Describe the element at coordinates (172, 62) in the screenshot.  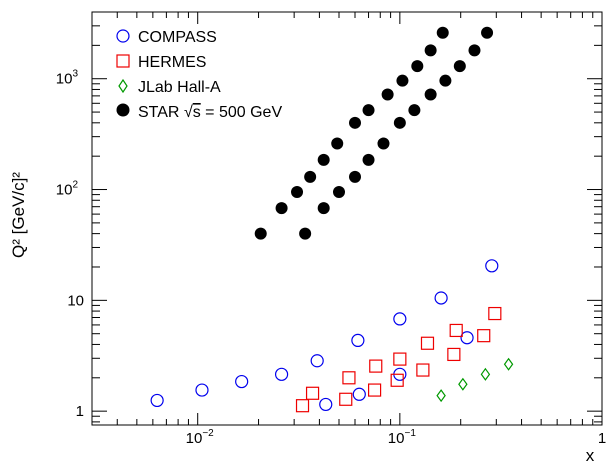
I see `legend-label-hermes: HERMES` at that location.